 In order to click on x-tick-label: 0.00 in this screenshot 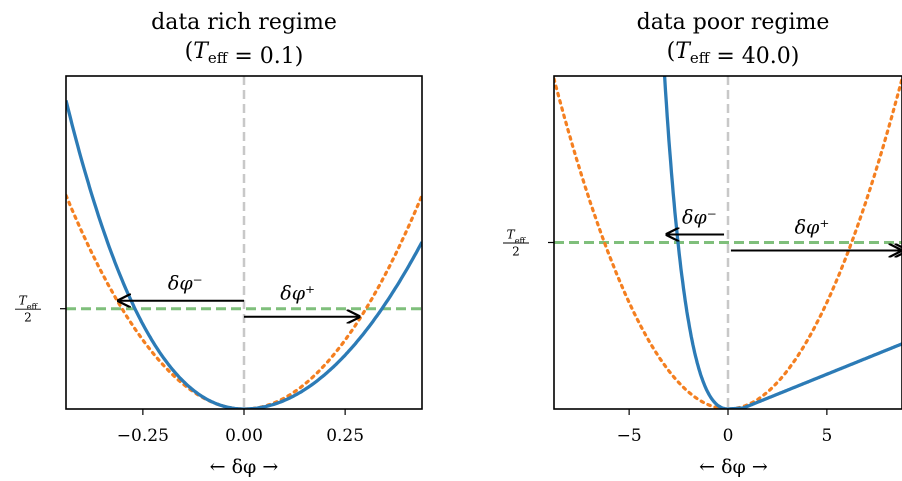, I will do `click(244, 436)`.